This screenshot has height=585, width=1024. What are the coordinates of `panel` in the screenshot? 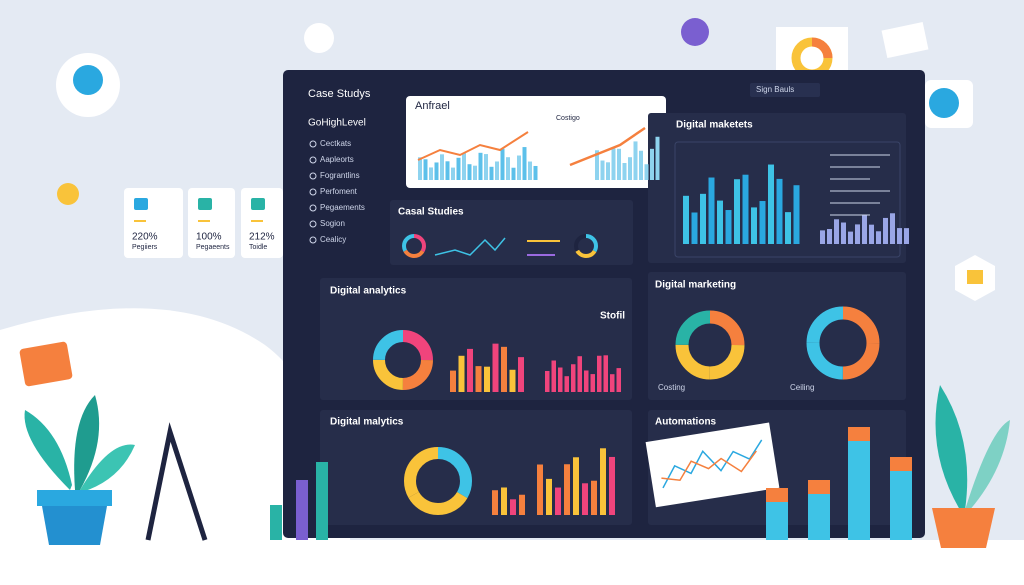 It's located at (511, 232).